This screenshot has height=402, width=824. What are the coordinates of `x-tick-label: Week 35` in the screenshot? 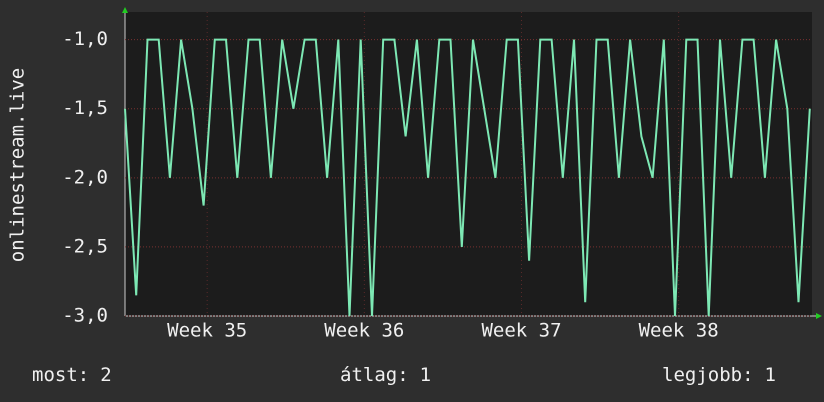 It's located at (207, 331).